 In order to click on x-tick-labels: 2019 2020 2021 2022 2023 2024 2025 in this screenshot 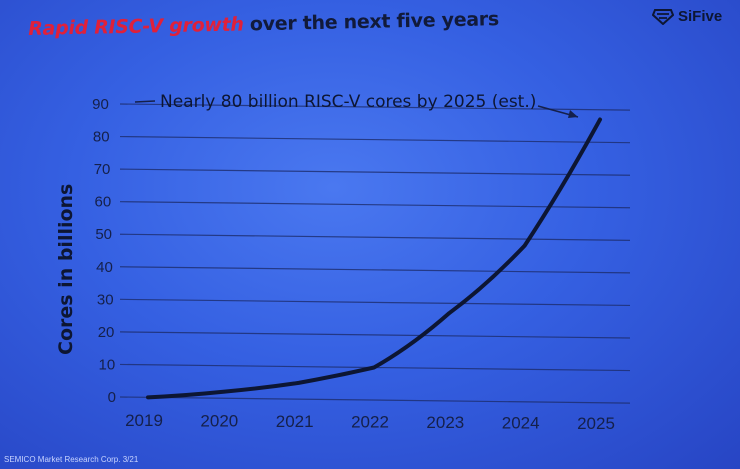, I will do `click(370, 422)`.